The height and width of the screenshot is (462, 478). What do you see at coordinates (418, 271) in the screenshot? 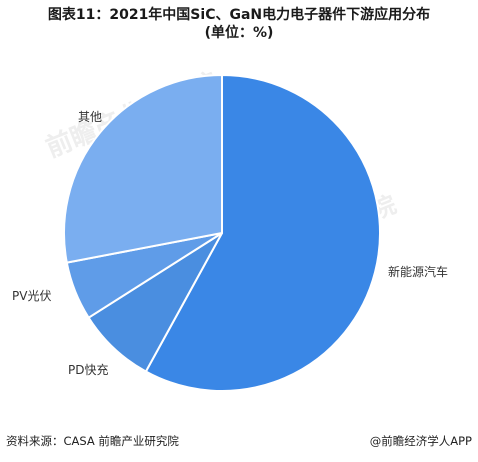
I see `label-new-energy-vehicles: 新能源汽车` at bounding box center [418, 271].